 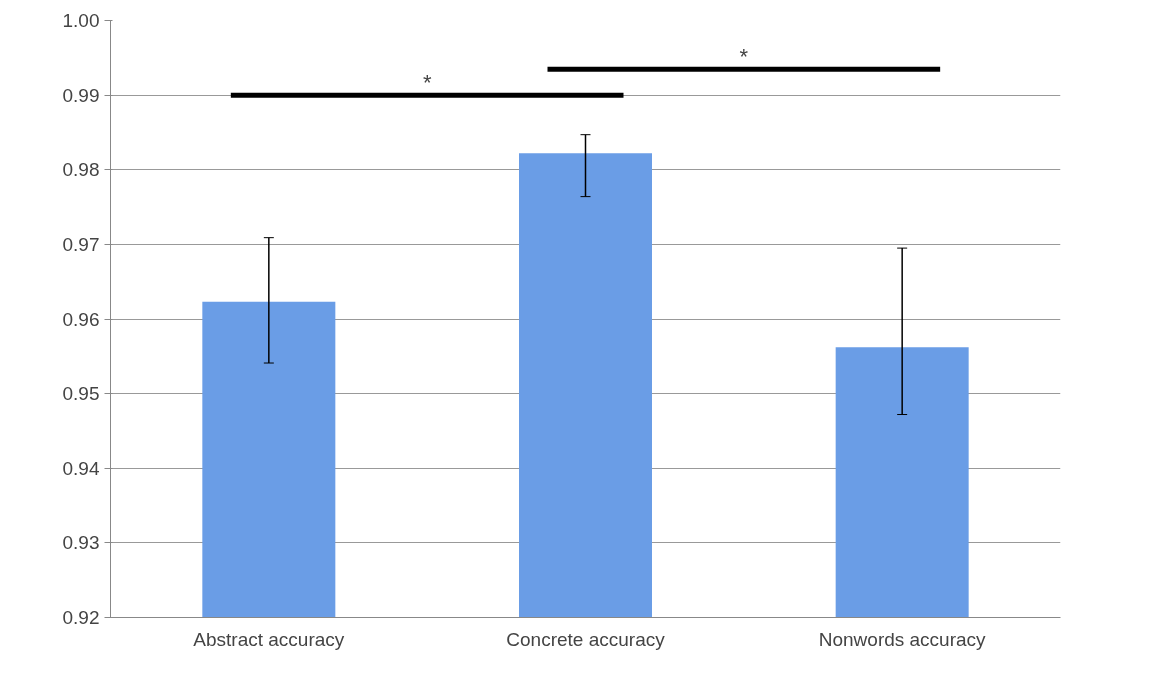 What do you see at coordinates (81, 244) in the screenshot?
I see `y-tick-label: 0.97` at bounding box center [81, 244].